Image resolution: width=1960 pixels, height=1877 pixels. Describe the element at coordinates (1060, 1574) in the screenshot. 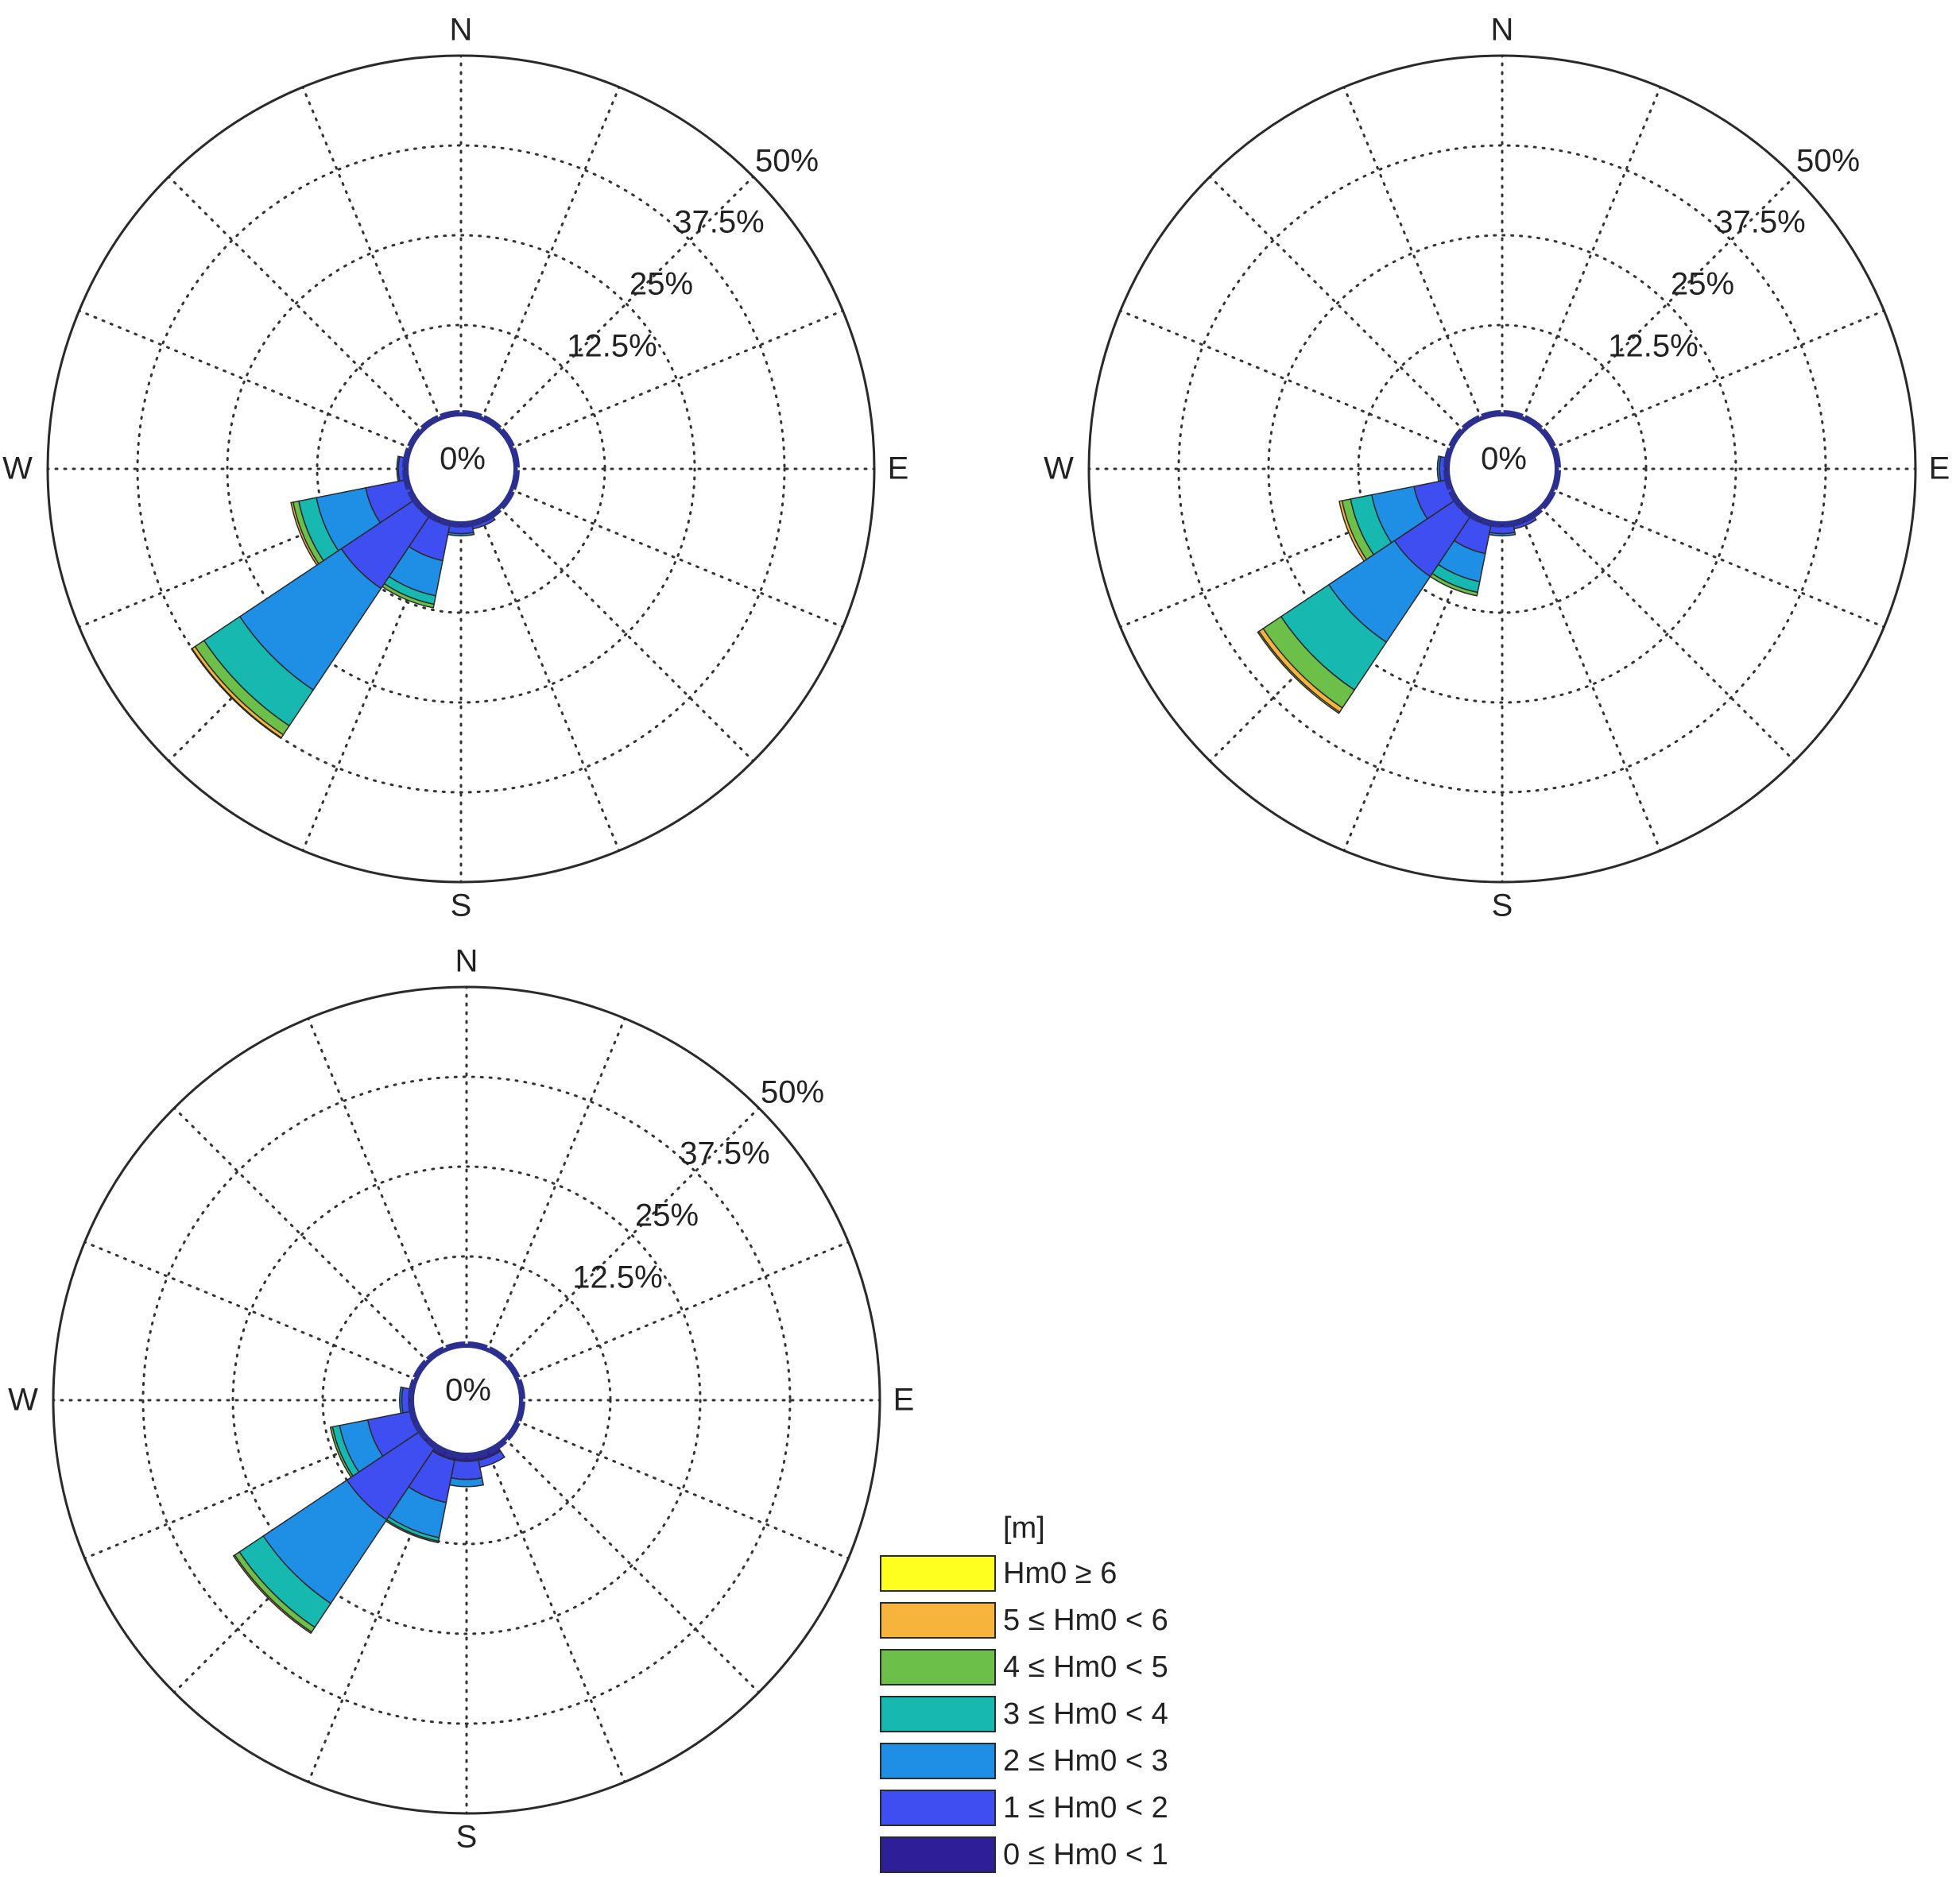

I see `legend-label-0: Hm0 ≥ 6` at that location.